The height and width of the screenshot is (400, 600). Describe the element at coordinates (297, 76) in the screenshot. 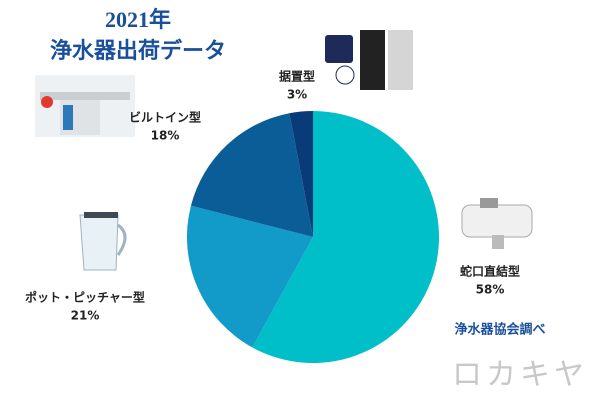

I see `slice-label: 据置型` at that location.